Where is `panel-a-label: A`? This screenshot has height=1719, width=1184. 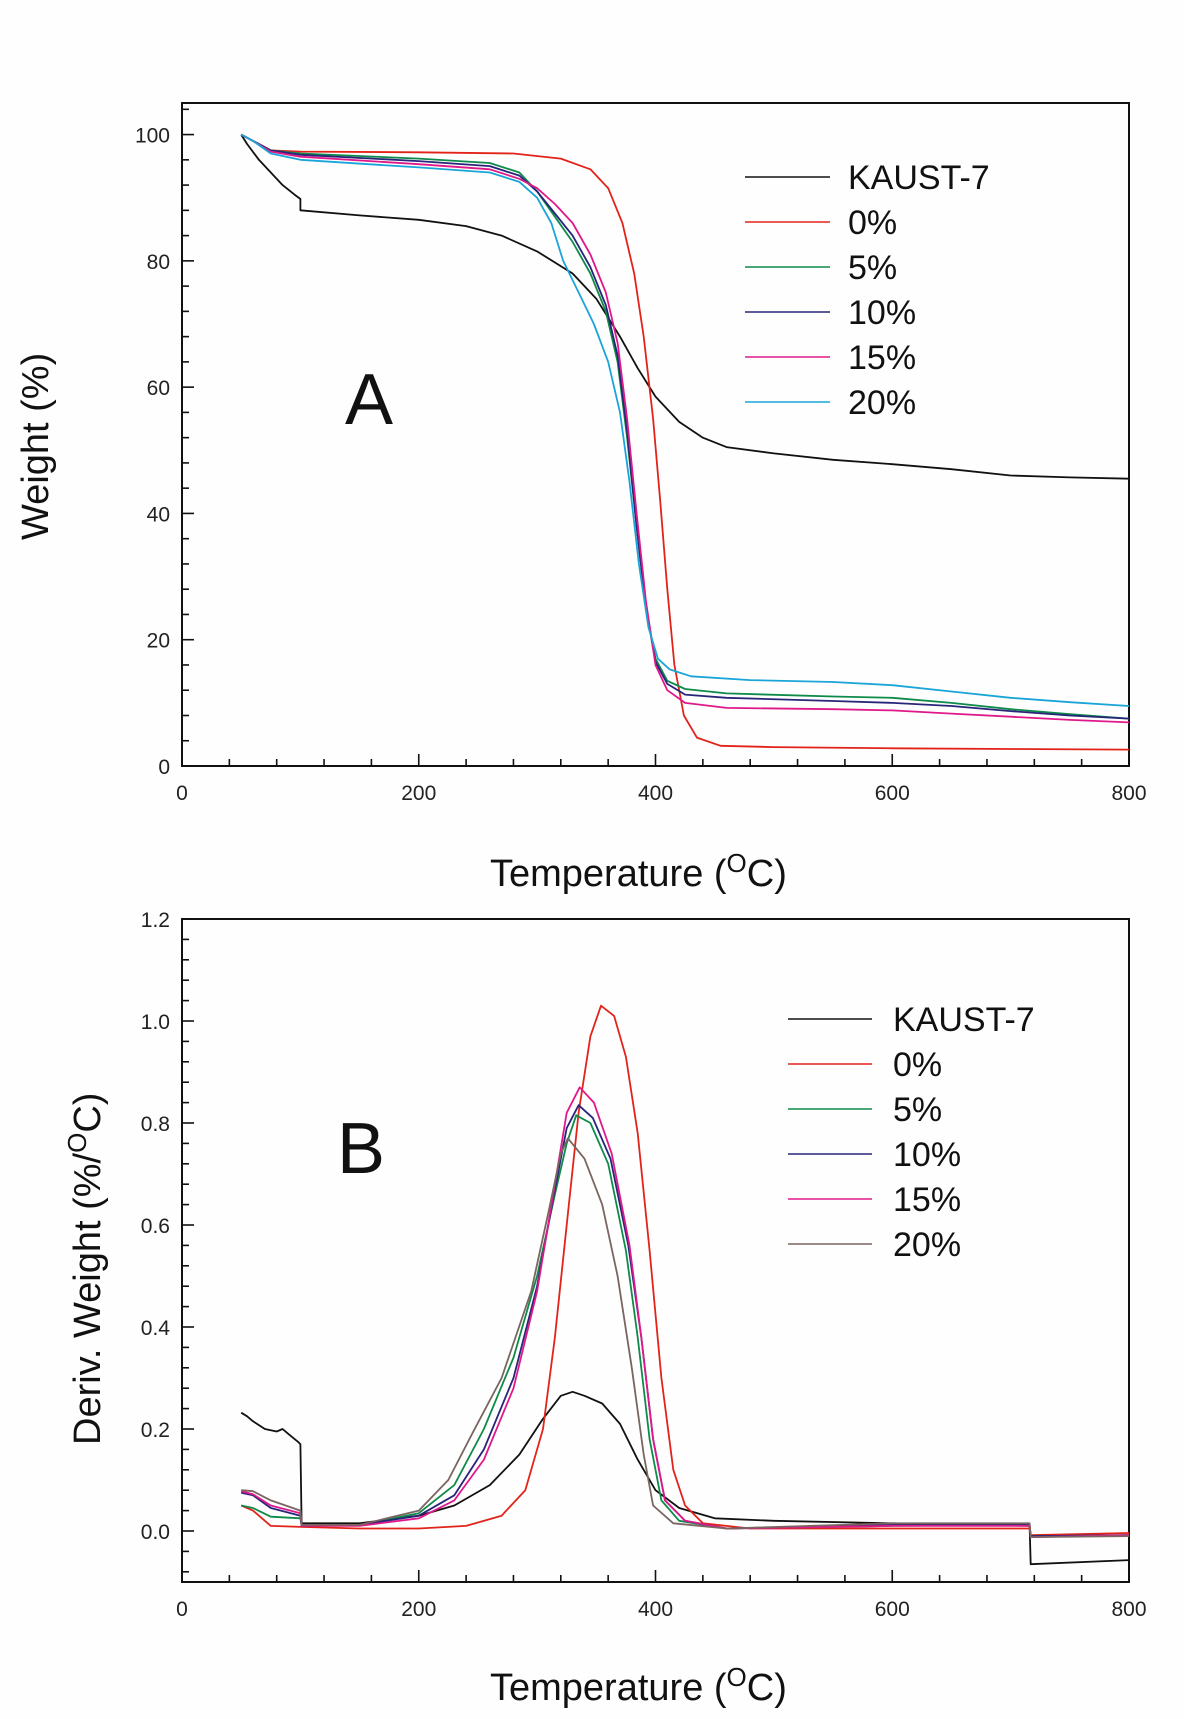 panel-a-label: A is located at coordinates (369, 400).